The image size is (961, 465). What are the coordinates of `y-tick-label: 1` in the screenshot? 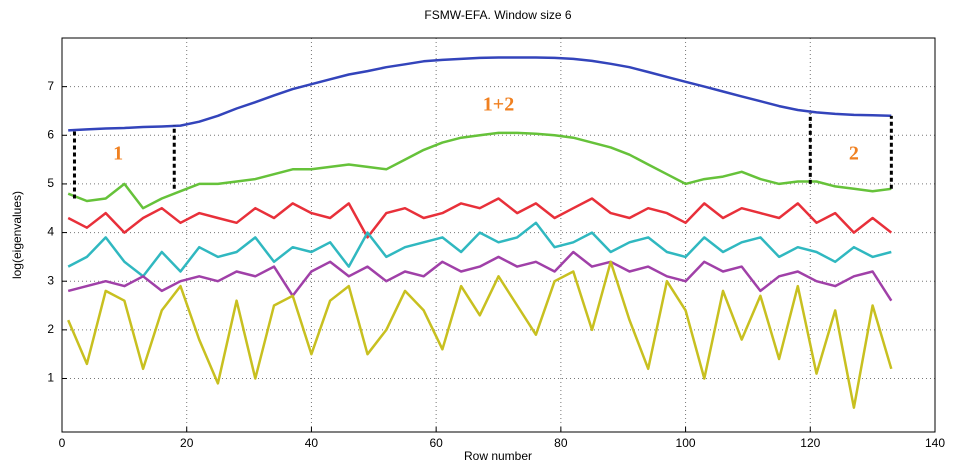 It's located at (50, 378).